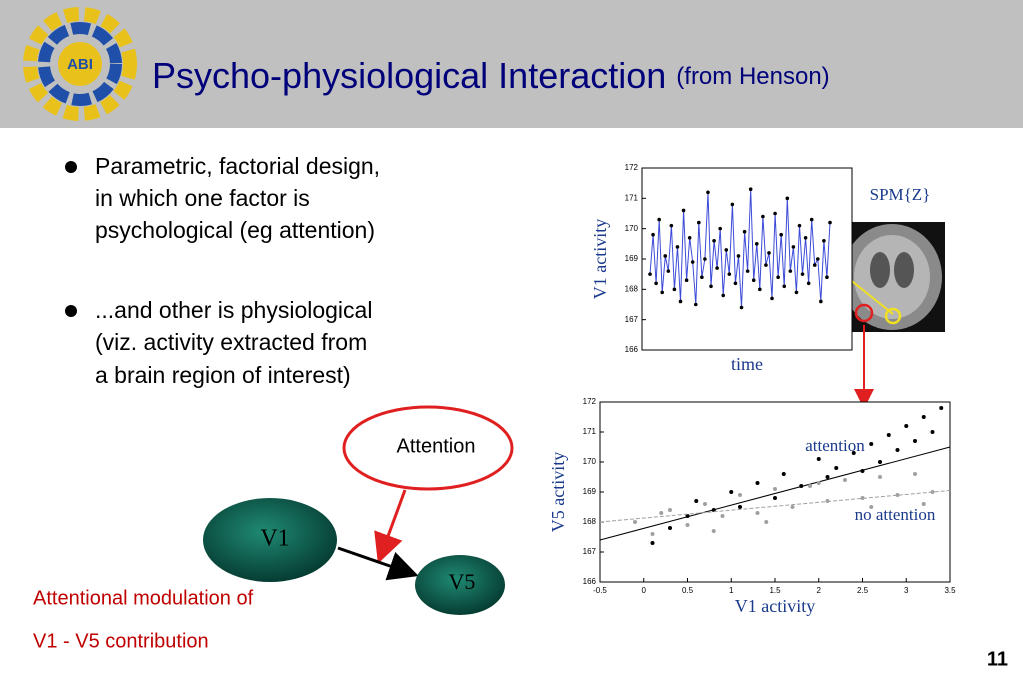  I want to click on y-tick-label: 171, so click(590, 431).